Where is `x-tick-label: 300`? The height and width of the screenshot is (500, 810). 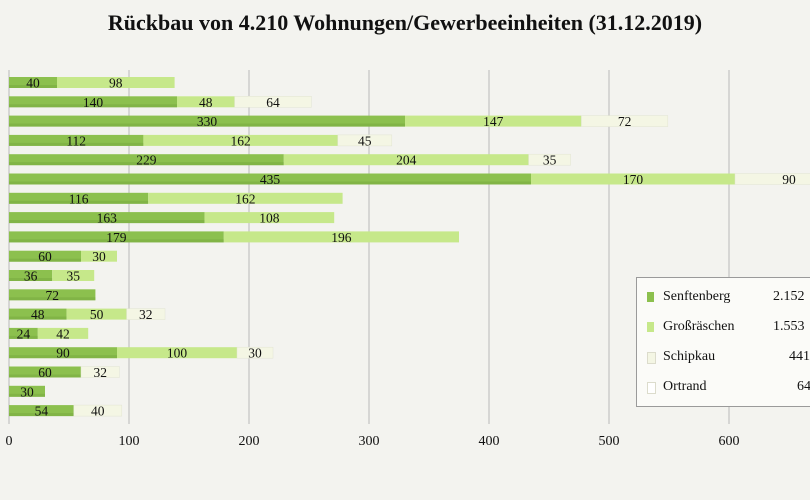 x-tick-label: 300 is located at coordinates (369, 441).